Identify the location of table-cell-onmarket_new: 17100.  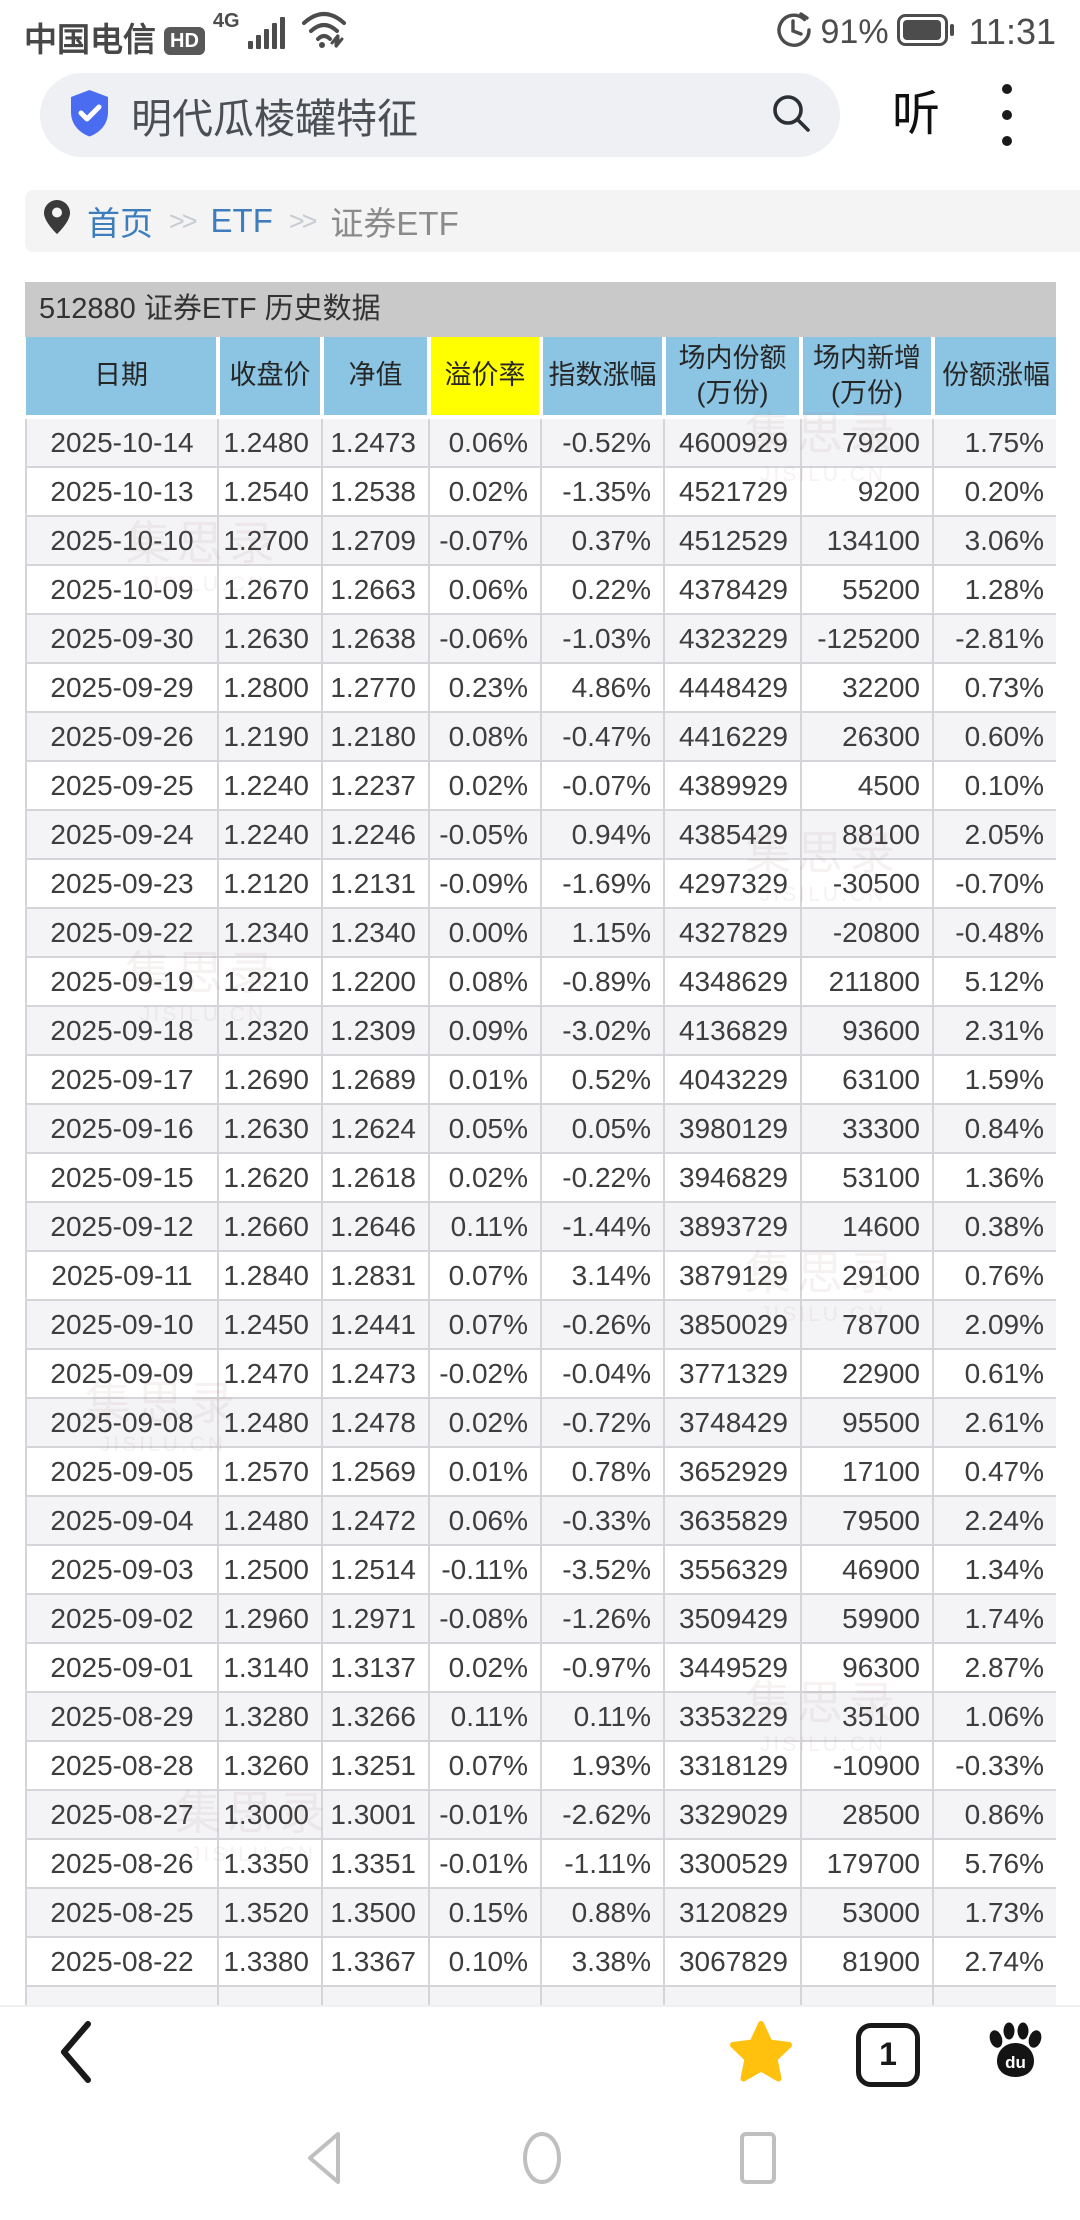
(867, 1471).